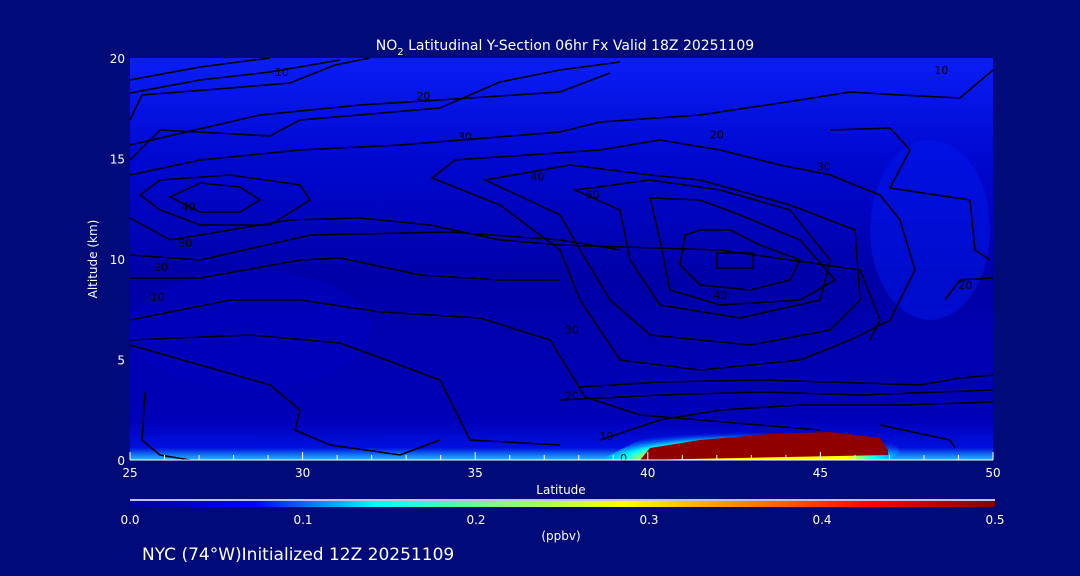 Image resolution: width=1080 pixels, height=576 pixels. I want to click on x-tick-label: 40, so click(647, 473).